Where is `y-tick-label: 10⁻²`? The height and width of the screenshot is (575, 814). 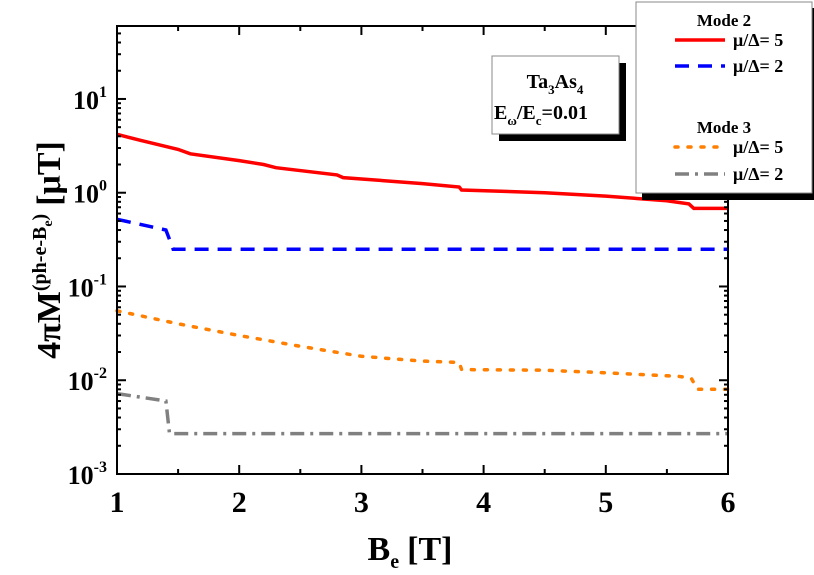
y-tick-label: 10⁻² is located at coordinates (87, 380).